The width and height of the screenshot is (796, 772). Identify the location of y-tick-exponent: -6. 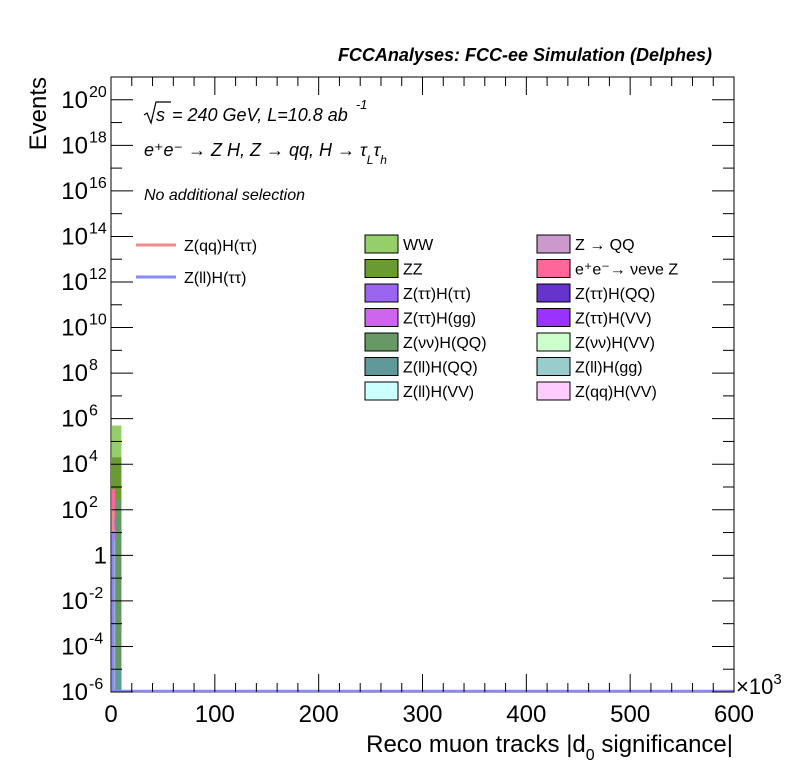
(96, 684).